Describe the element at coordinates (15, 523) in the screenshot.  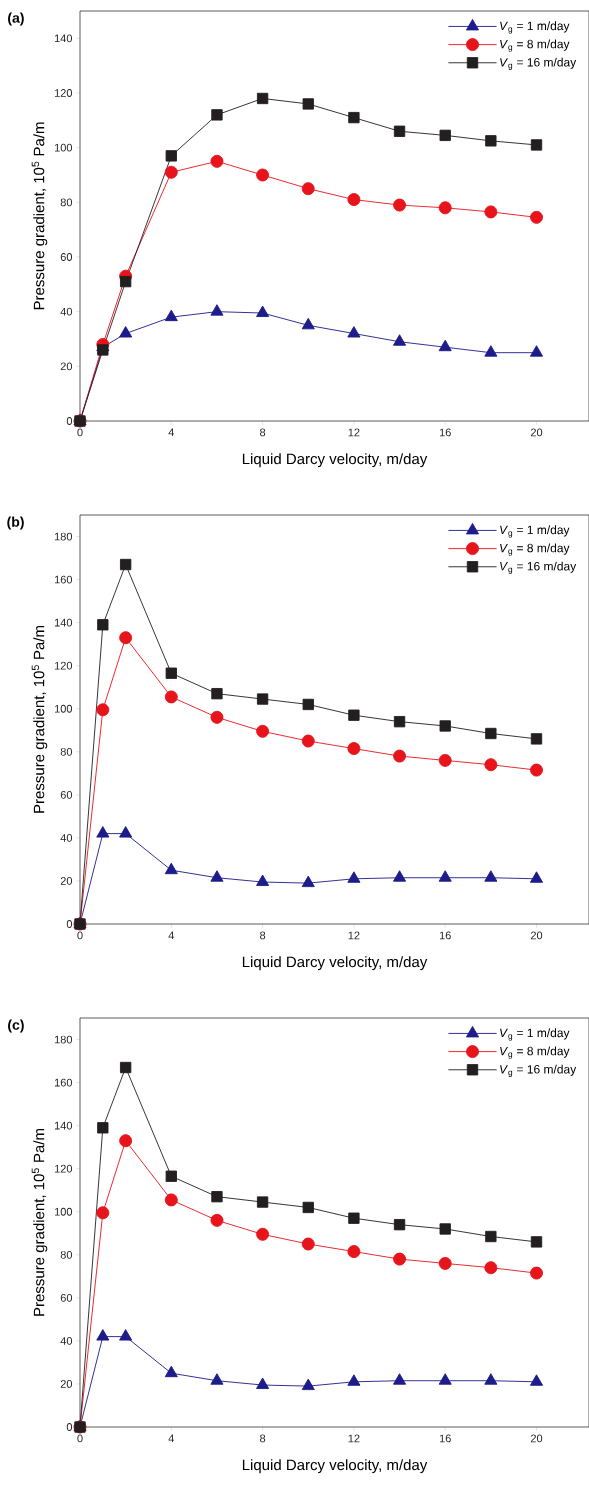
I see `chart-title: (b)` at that location.